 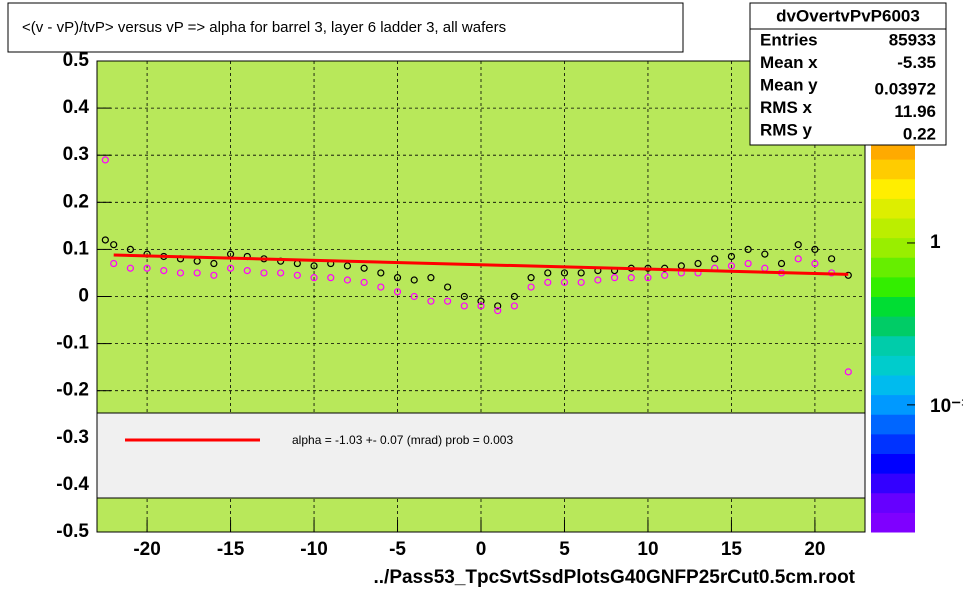 What do you see at coordinates (916, 62) in the screenshot?
I see `stats-value: -5.35` at bounding box center [916, 62].